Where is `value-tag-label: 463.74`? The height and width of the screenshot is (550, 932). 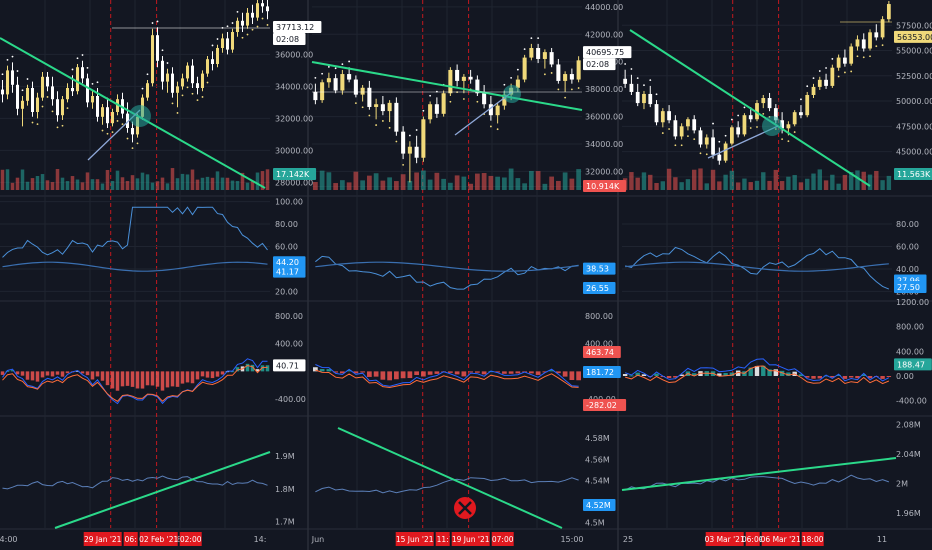
value-tag-label: 463.74 is located at coordinates (600, 352).